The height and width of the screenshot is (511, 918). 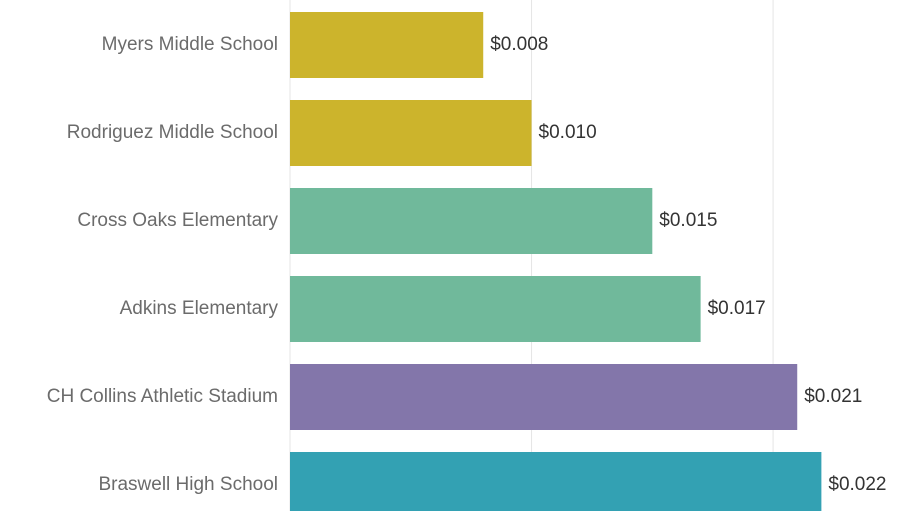 What do you see at coordinates (177, 220) in the screenshot?
I see `y-tick-label: Cross Oaks Elementary` at bounding box center [177, 220].